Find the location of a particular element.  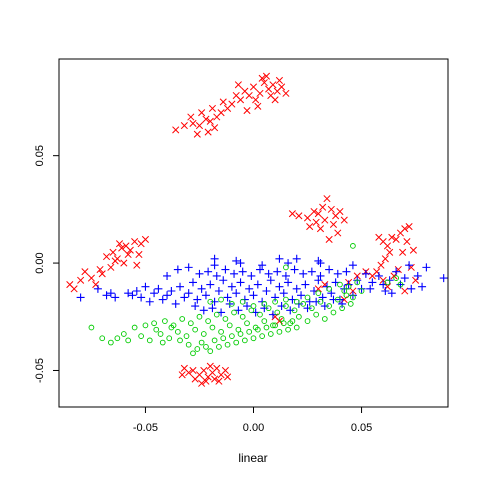

y-axis: -0.05 0.00 0.05 is located at coordinates (46, 264).